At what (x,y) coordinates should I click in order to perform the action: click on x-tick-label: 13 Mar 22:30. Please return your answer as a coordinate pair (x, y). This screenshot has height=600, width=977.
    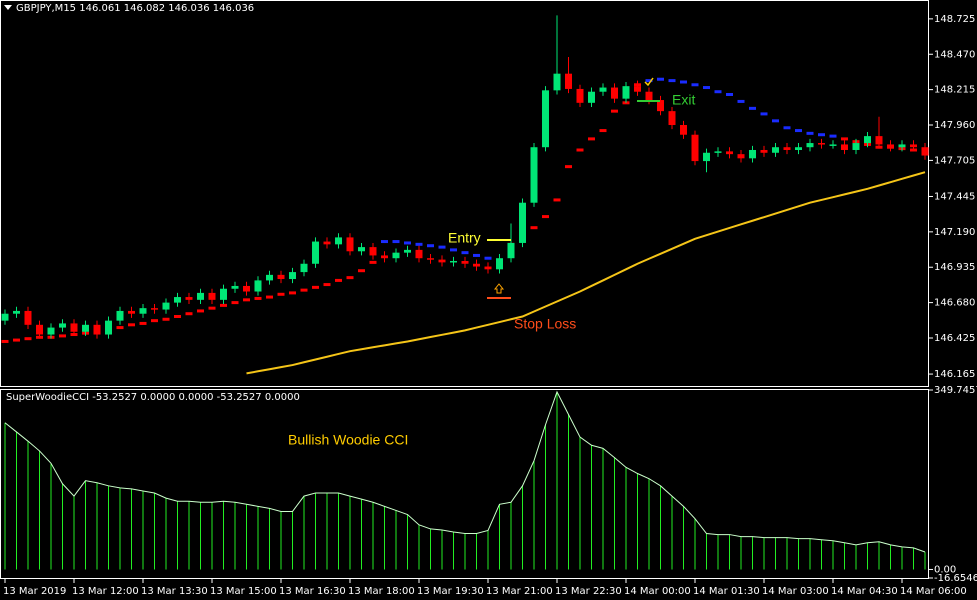
    Looking at the image, I should click on (588, 591).